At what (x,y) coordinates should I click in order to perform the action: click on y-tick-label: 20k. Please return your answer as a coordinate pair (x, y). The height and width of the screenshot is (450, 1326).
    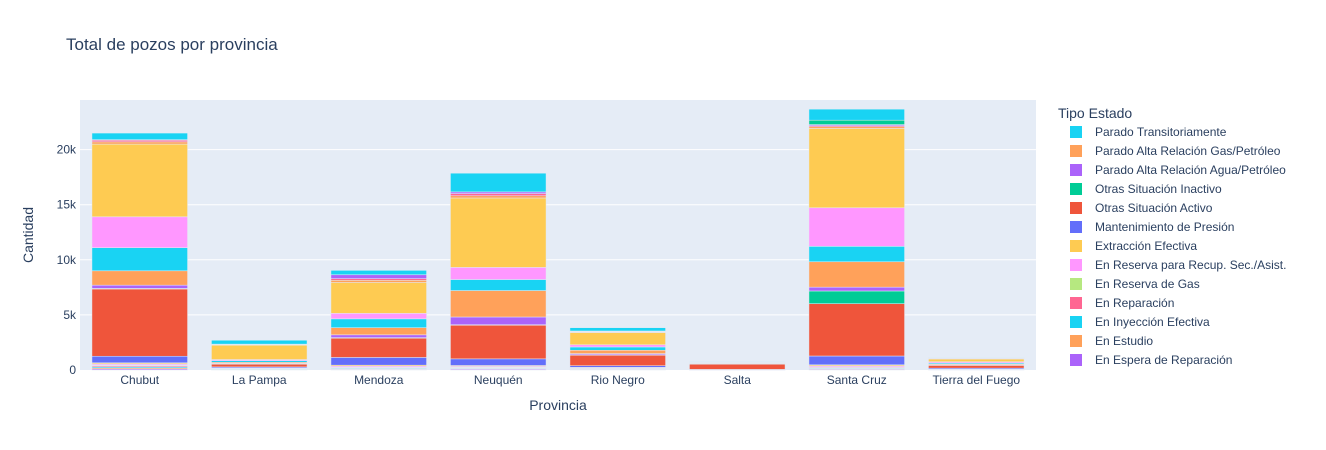
    Looking at the image, I should click on (67, 150).